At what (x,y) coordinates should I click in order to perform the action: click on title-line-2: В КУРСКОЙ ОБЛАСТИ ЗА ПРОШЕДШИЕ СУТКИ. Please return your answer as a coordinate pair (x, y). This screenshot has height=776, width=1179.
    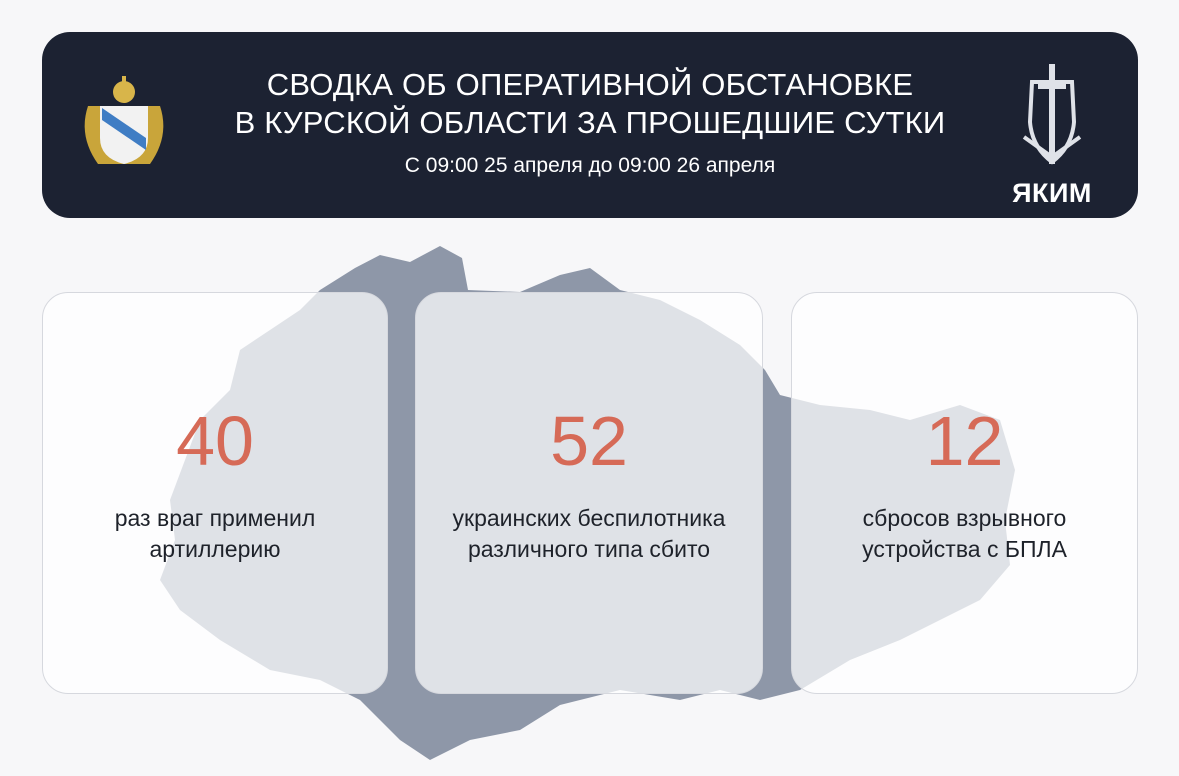
    Looking at the image, I should click on (590, 122).